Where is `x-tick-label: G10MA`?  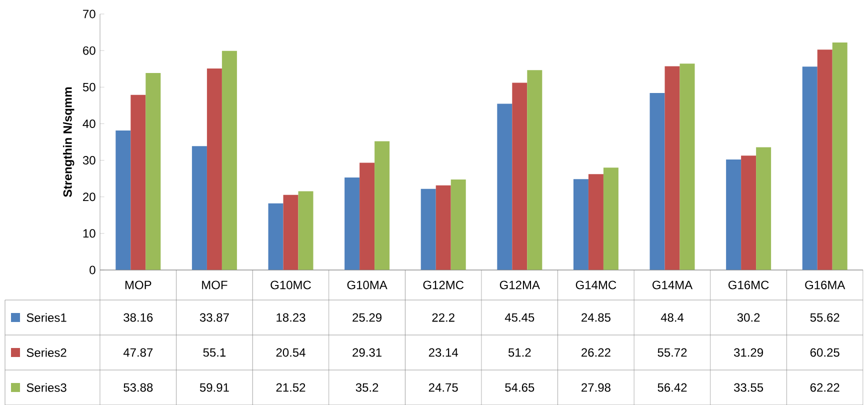
x-tick-label: G10MA is located at coordinates (367, 285).